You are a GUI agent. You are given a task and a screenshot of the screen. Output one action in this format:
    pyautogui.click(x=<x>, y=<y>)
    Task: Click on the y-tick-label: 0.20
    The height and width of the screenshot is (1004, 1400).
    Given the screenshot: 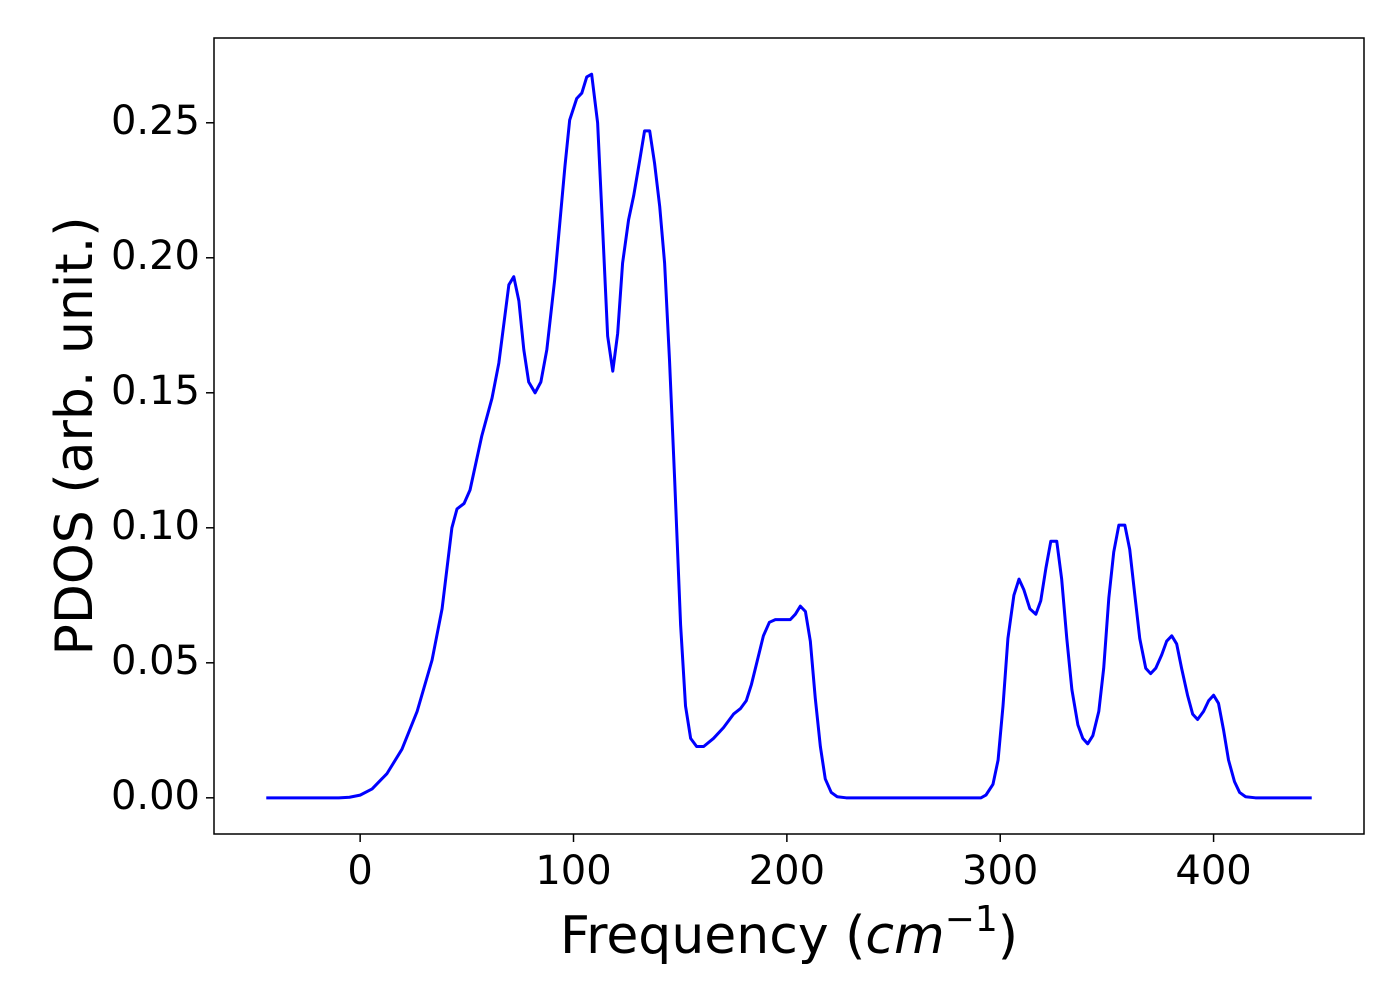 What is the action you would take?
    pyautogui.click(x=155, y=256)
    